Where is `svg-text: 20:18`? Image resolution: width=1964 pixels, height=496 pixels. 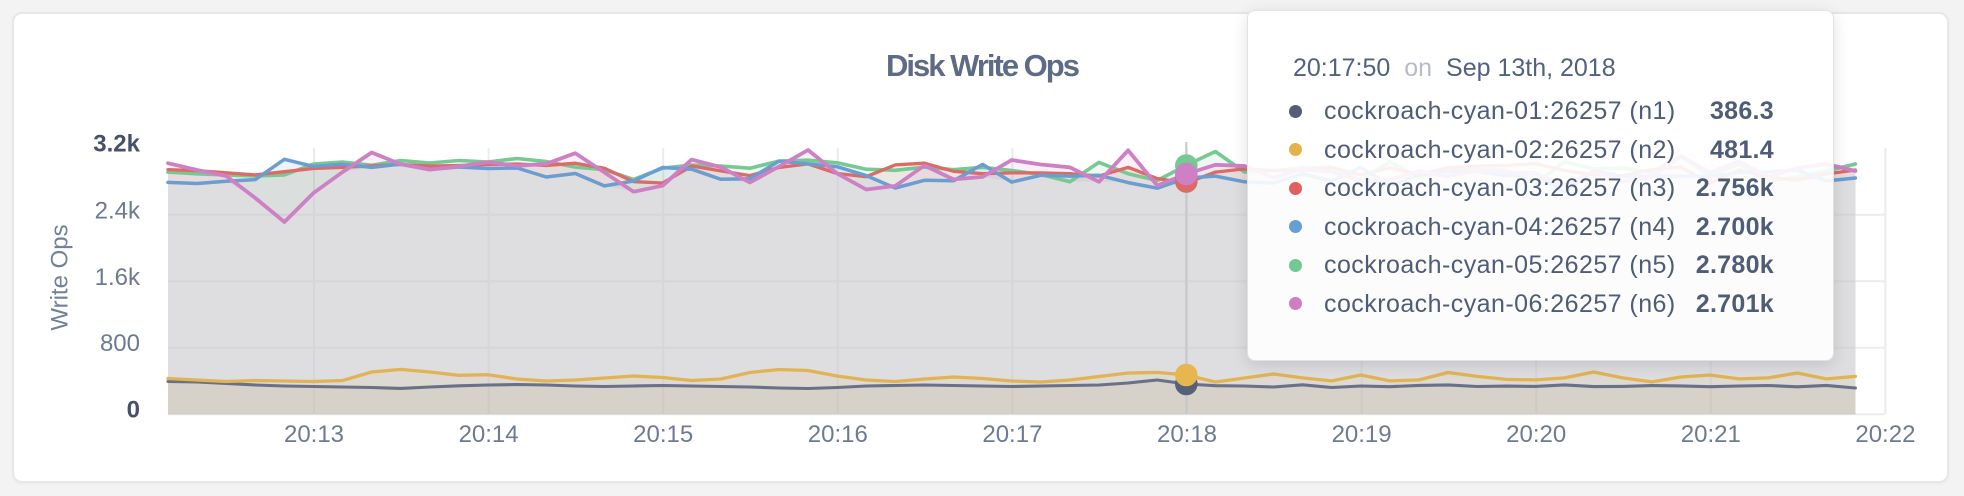
svg-text: 20:18 is located at coordinates (1187, 434).